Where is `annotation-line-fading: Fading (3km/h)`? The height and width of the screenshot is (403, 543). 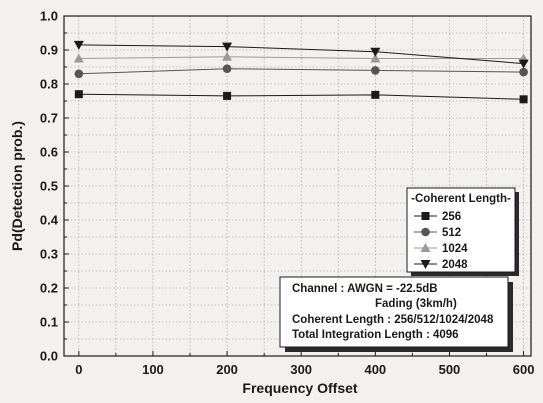 annotation-line-fading: Fading (3km/h) is located at coordinates (416, 304).